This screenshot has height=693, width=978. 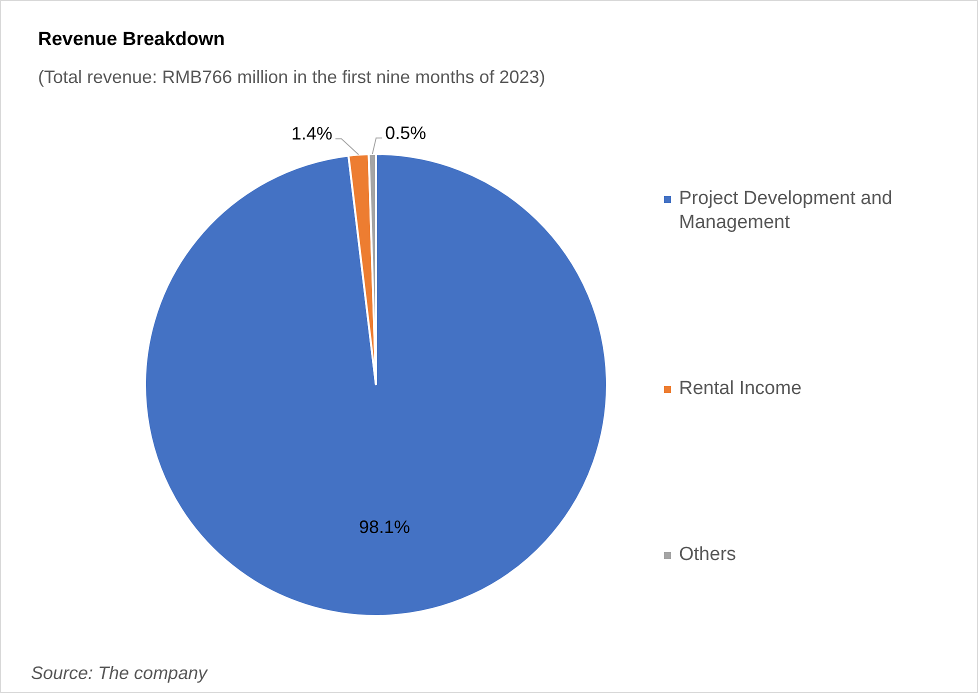 What do you see at coordinates (384, 526) in the screenshot?
I see `data-label: 98.1%` at bounding box center [384, 526].